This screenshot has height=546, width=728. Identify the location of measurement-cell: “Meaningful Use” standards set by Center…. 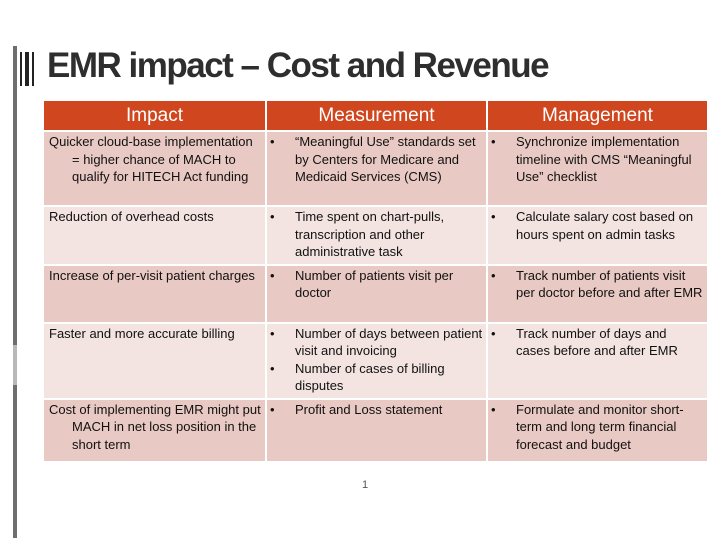
(377, 168).